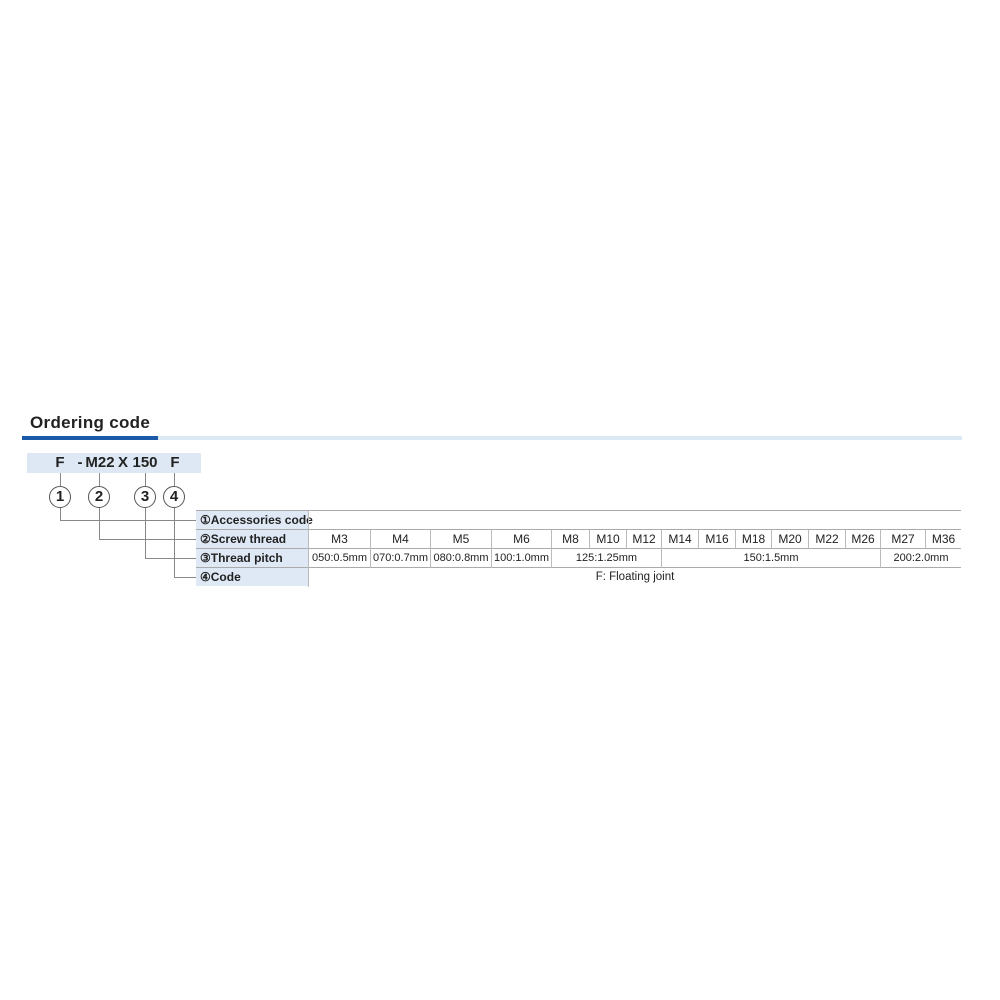  What do you see at coordinates (920, 558) in the screenshot?
I see `thread-pitch-cell: 200:2.0mm` at bounding box center [920, 558].